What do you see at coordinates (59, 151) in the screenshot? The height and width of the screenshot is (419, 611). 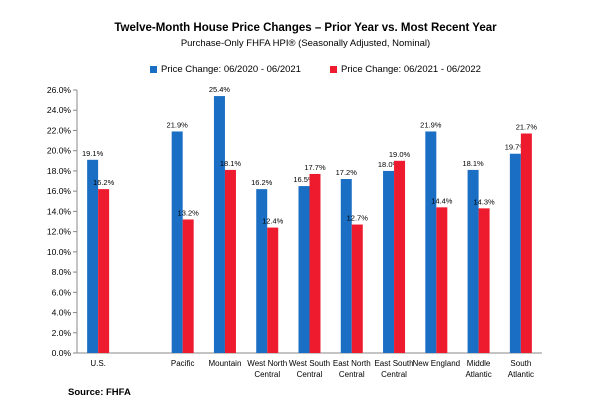 I see `y-tick-label: 20.0%` at bounding box center [59, 151].